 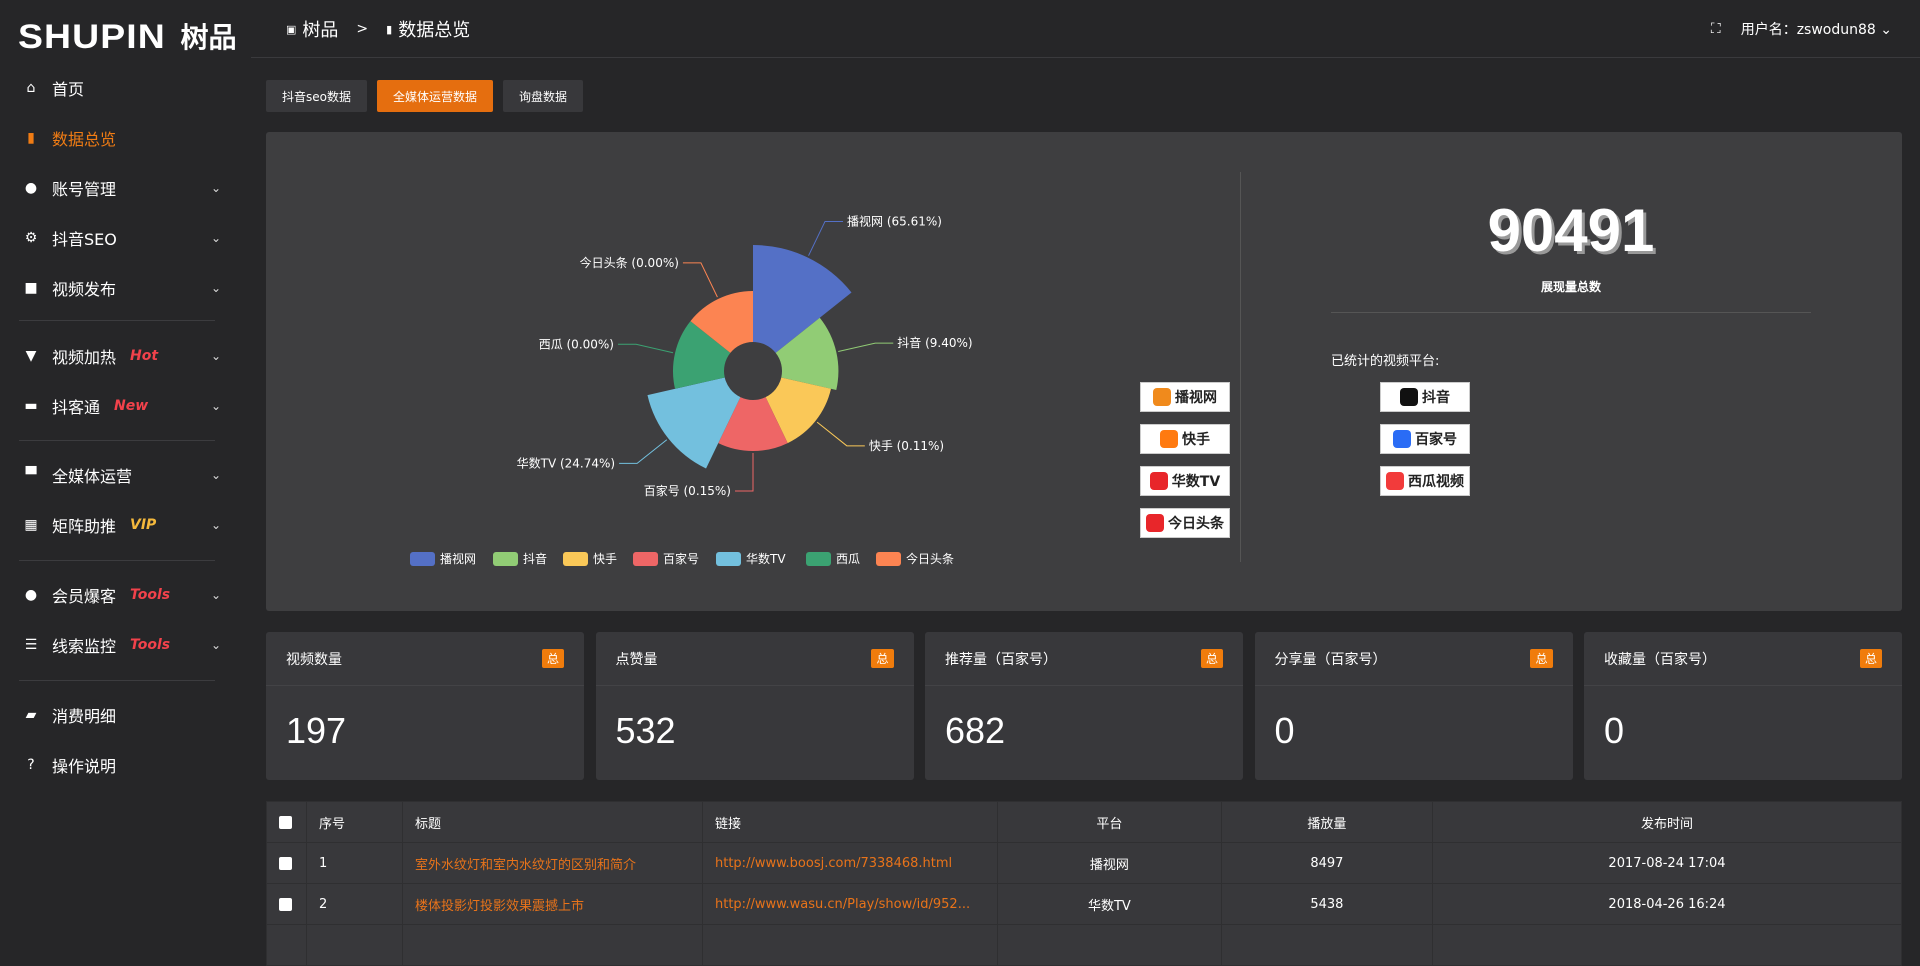 I want to click on legend-label: 百家号, so click(x=681, y=558).